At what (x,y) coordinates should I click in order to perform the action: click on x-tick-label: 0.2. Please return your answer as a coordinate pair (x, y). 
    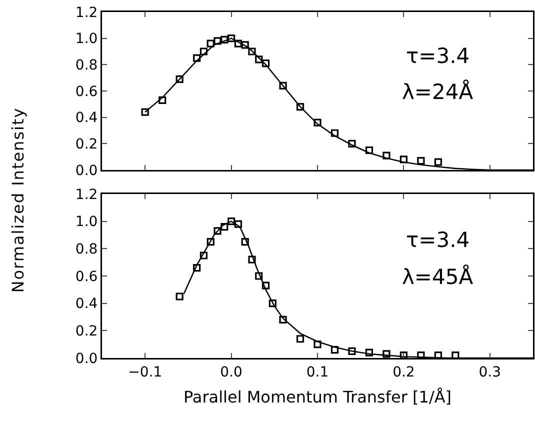
    Looking at the image, I should click on (403, 372).